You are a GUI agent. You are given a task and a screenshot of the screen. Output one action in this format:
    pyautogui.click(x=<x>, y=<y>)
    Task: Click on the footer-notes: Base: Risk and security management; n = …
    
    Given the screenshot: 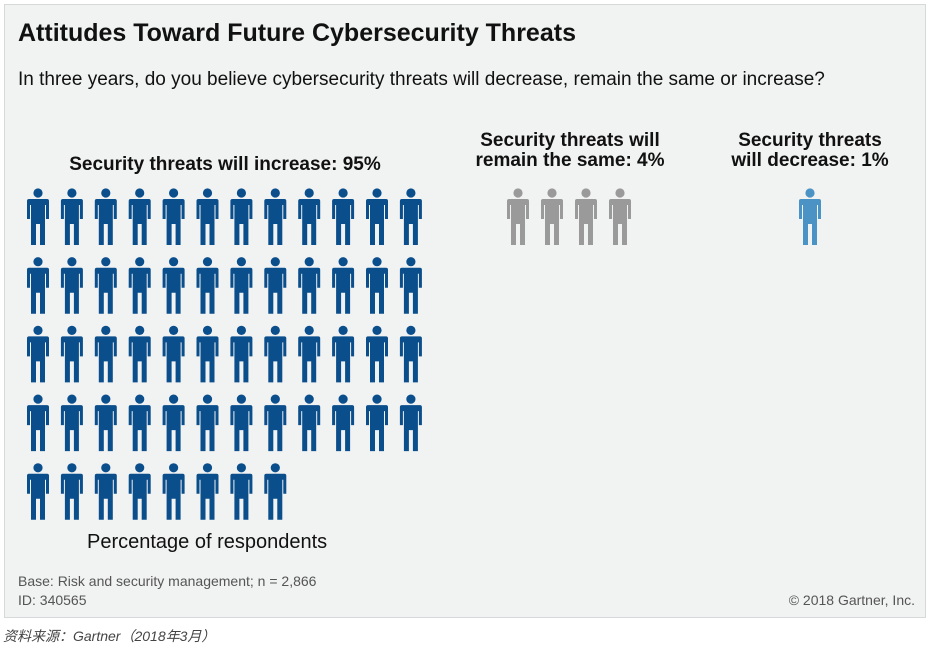 What is the action you would take?
    pyautogui.click(x=167, y=591)
    